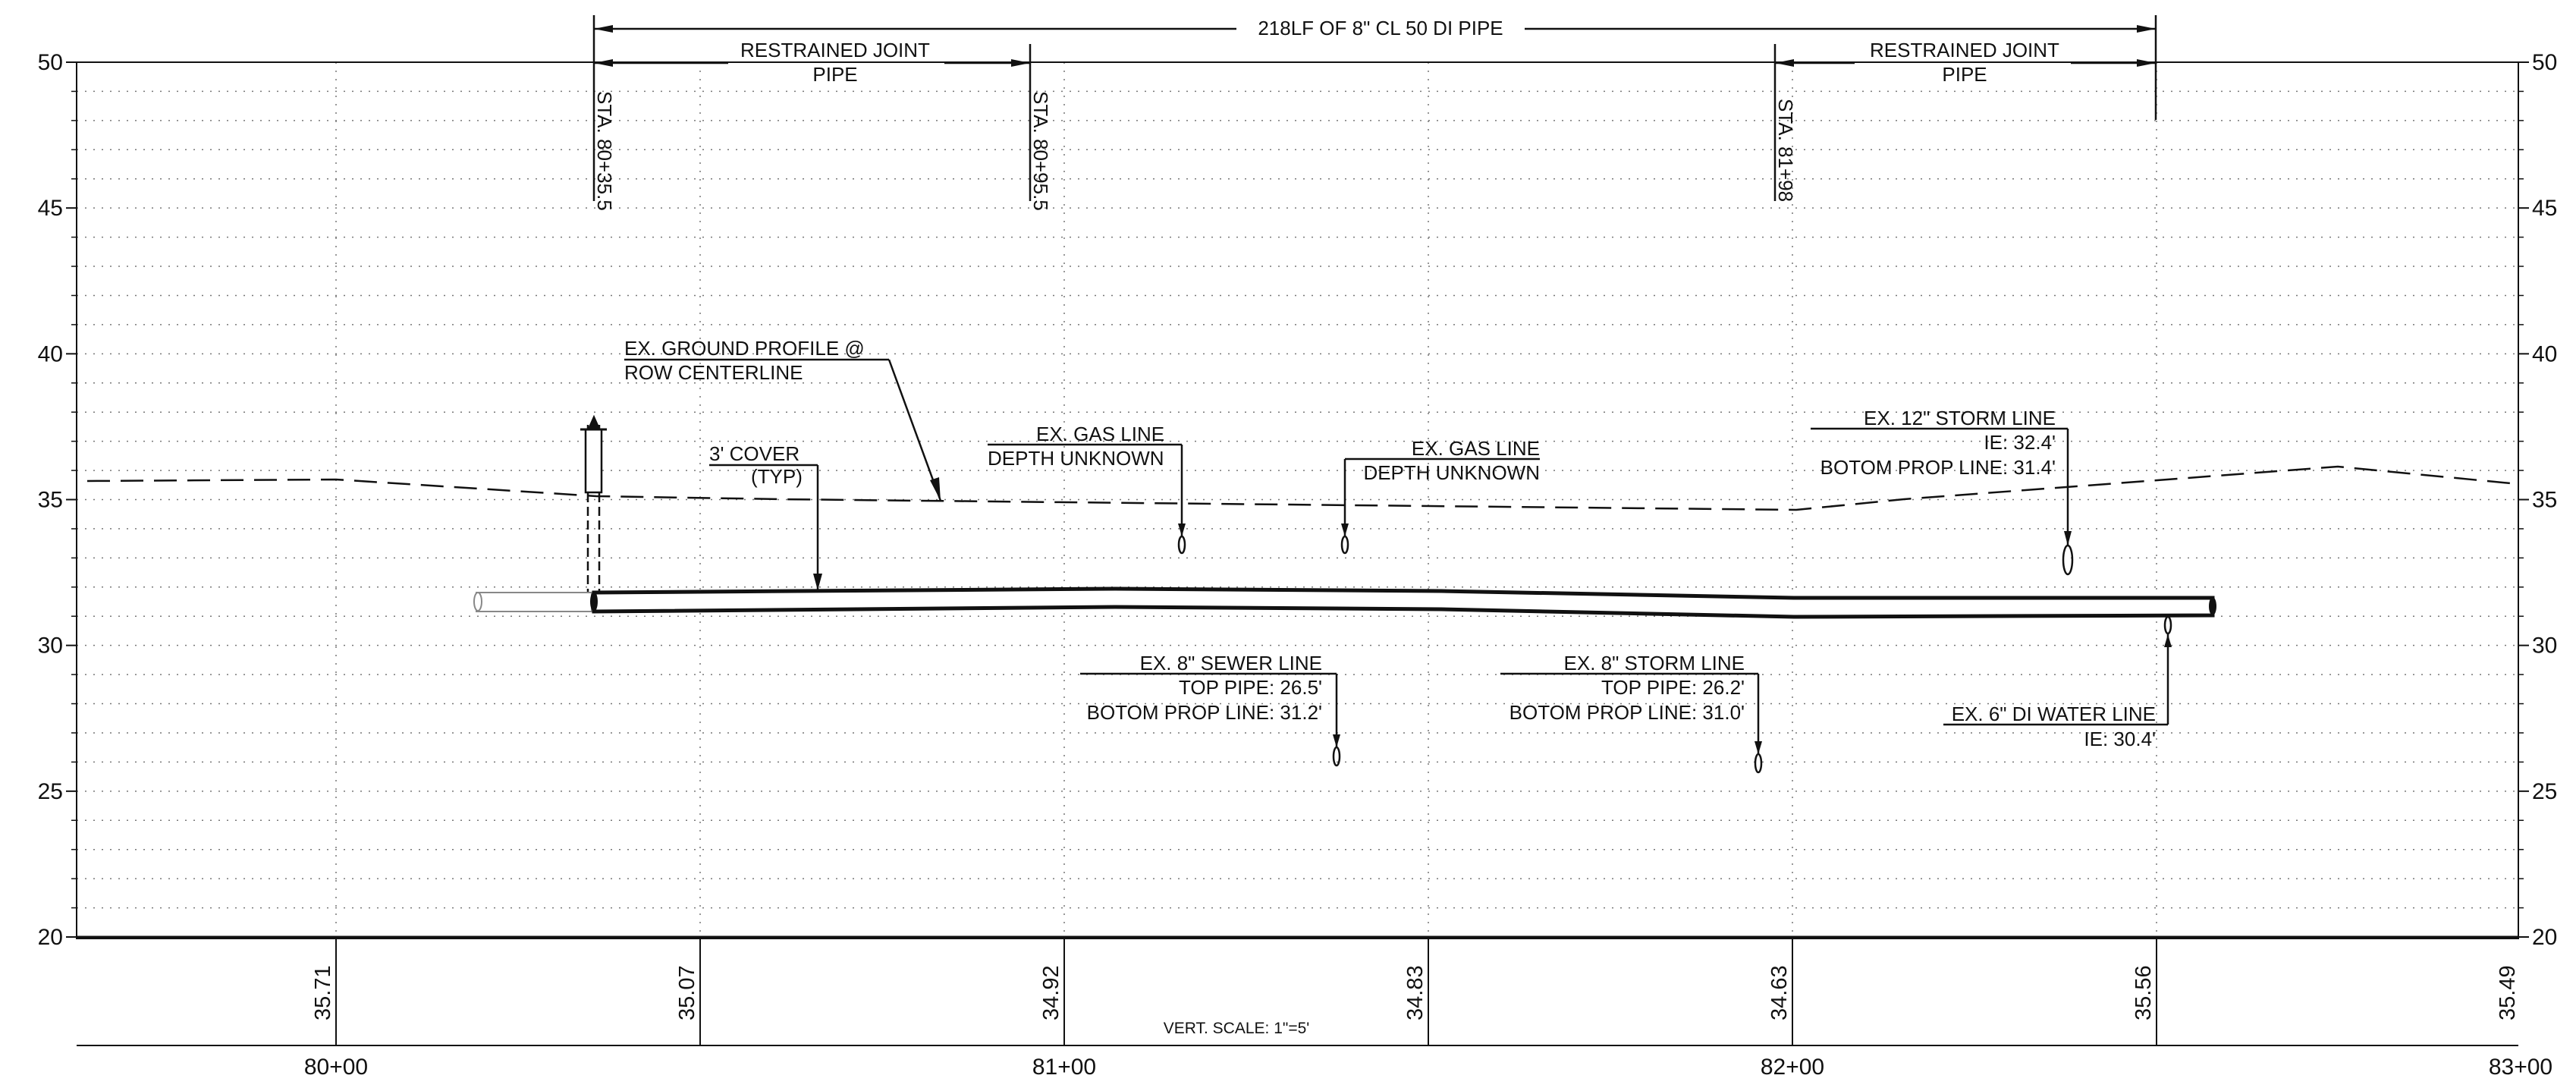 Image resolution: width=2576 pixels, height=1091 pixels. I want to click on ground-elevation-value: 34.83, so click(1415, 993).